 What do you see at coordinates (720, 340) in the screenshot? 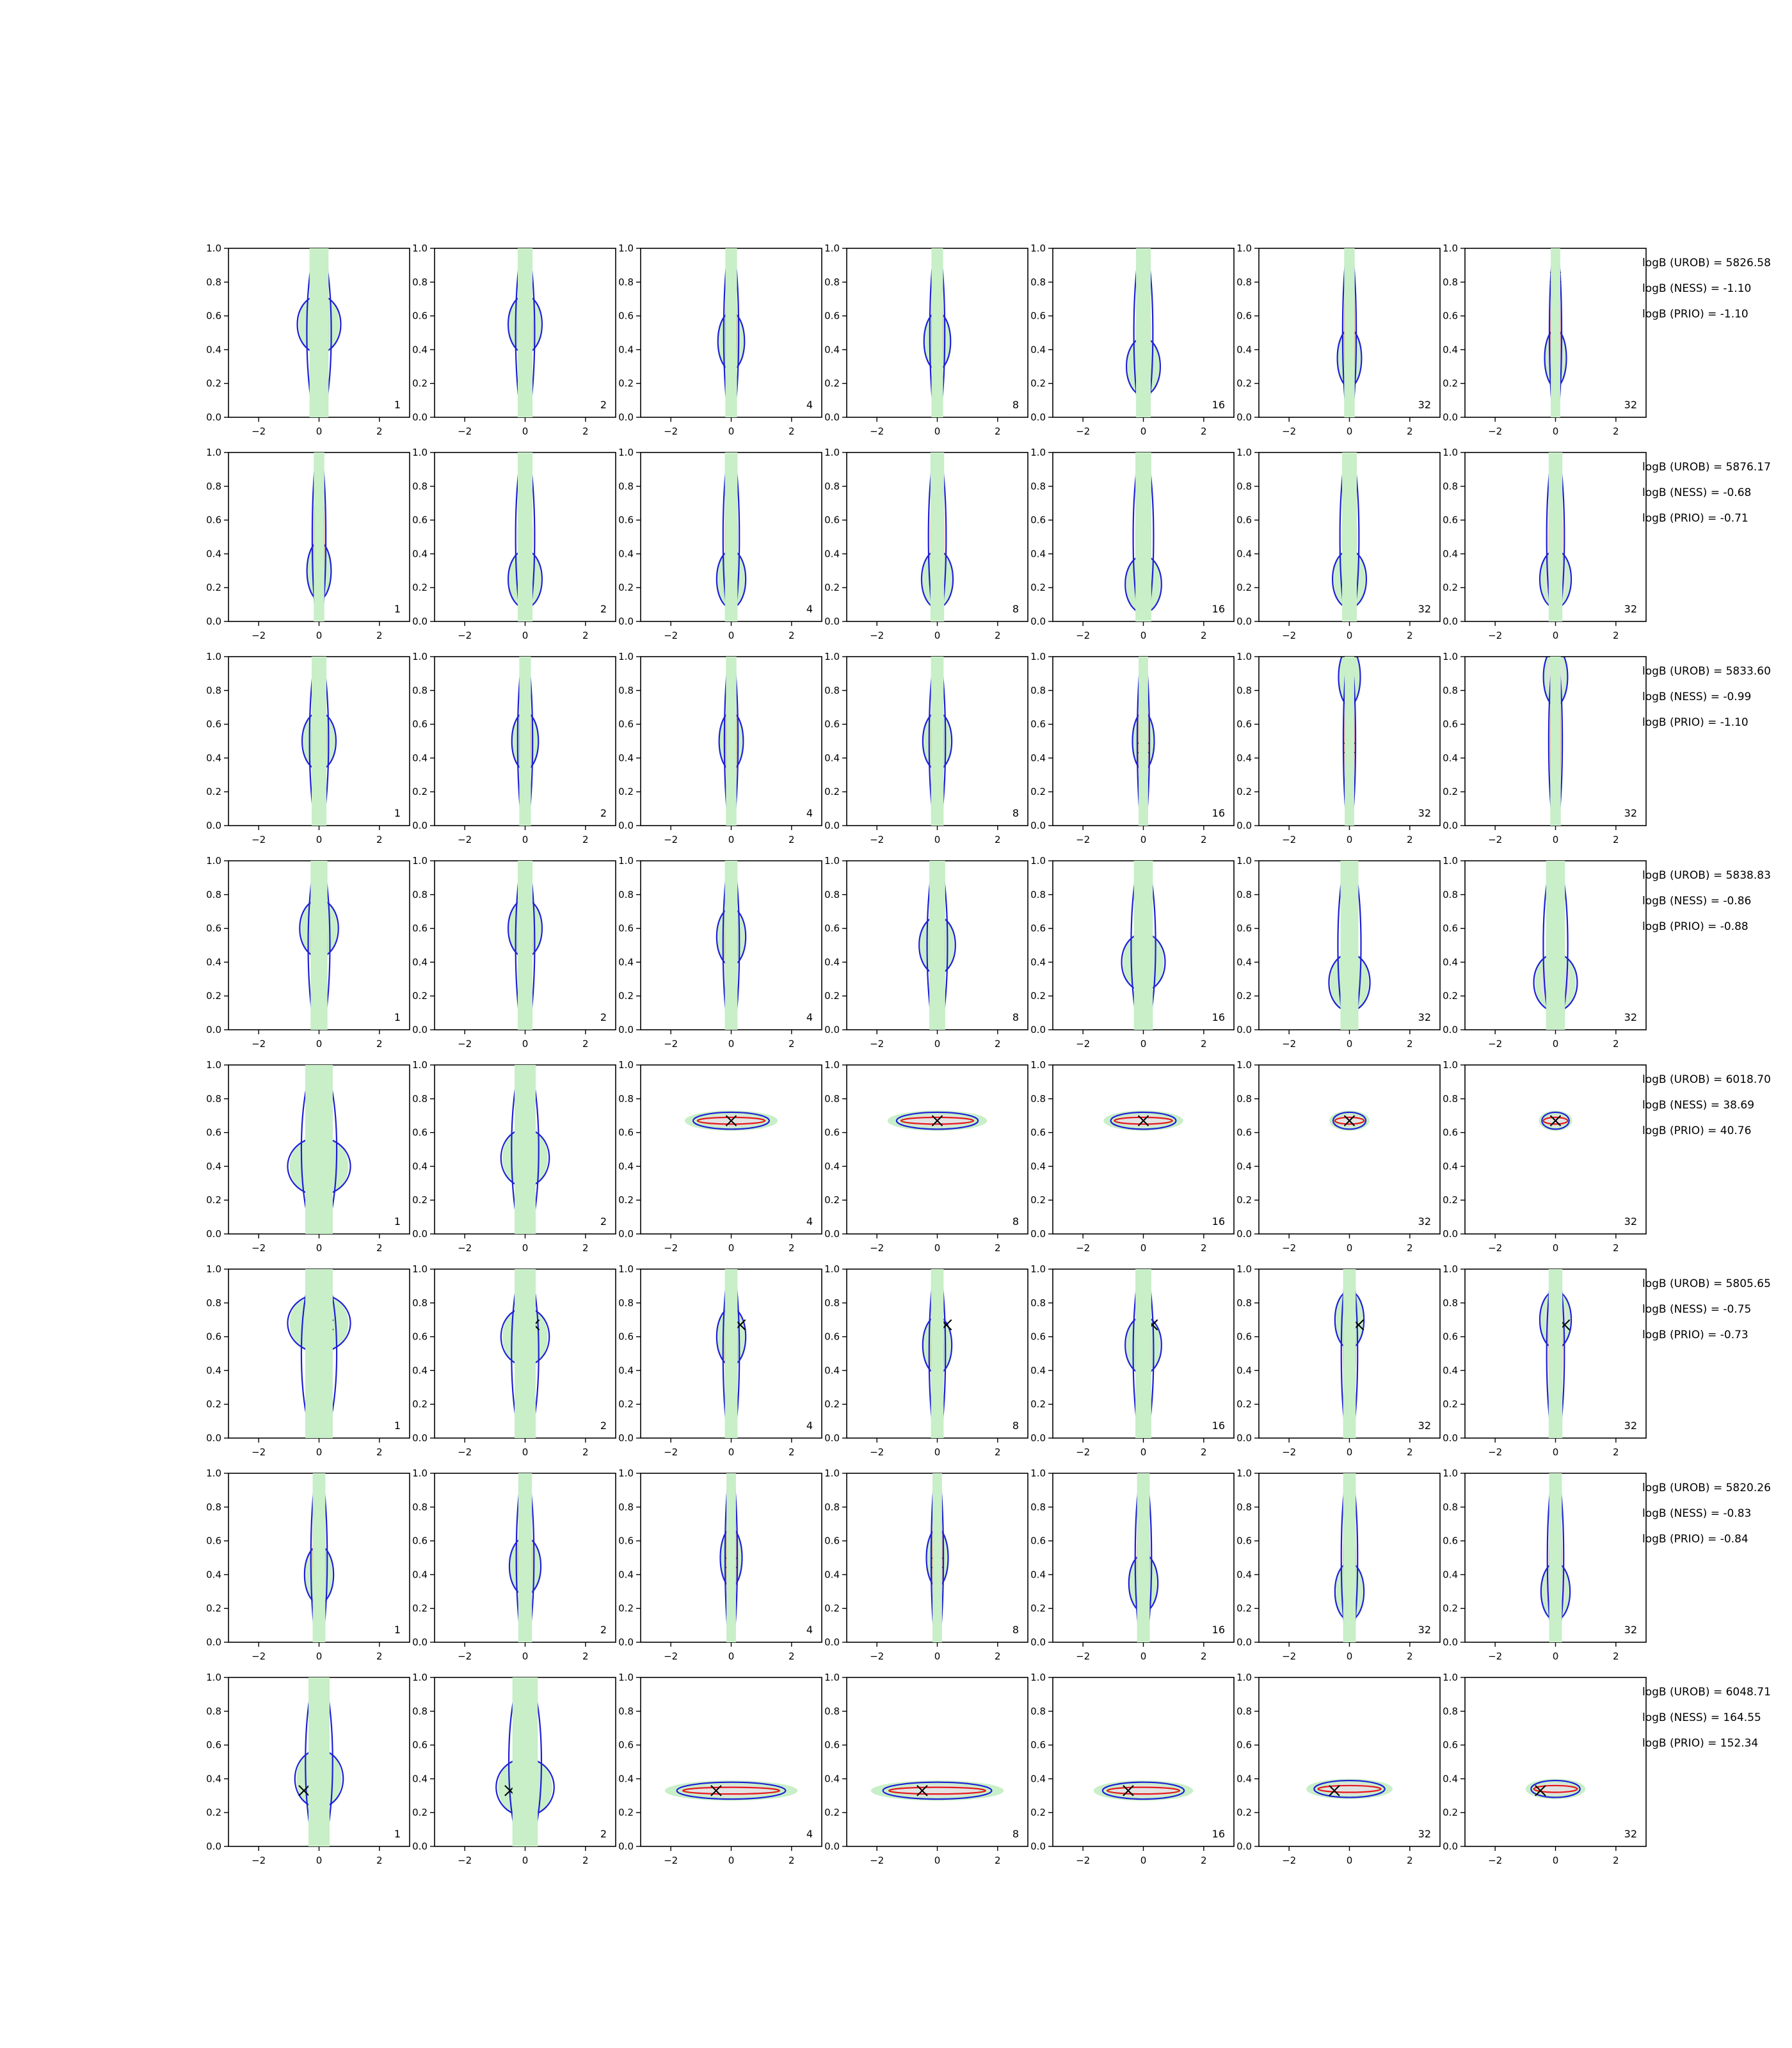
I see `panel-r1-c3: −2 0 2 0.0 0.2 0.4 0.6 0.8 1.0 4` at bounding box center [720, 340].